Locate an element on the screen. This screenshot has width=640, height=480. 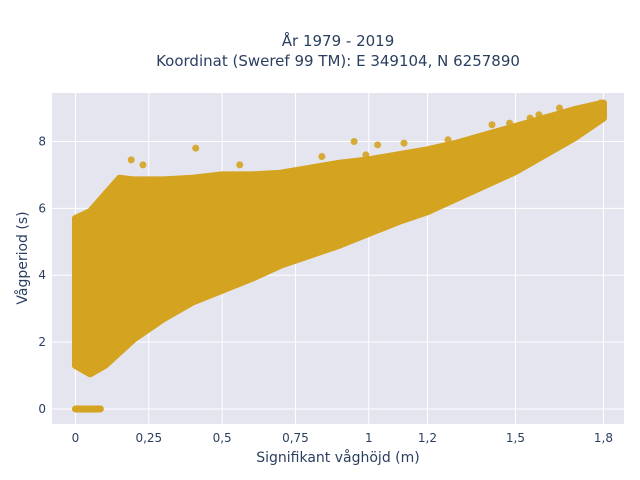
chart-title-line-1: År 1979 - 2019 is located at coordinates (338, 40).